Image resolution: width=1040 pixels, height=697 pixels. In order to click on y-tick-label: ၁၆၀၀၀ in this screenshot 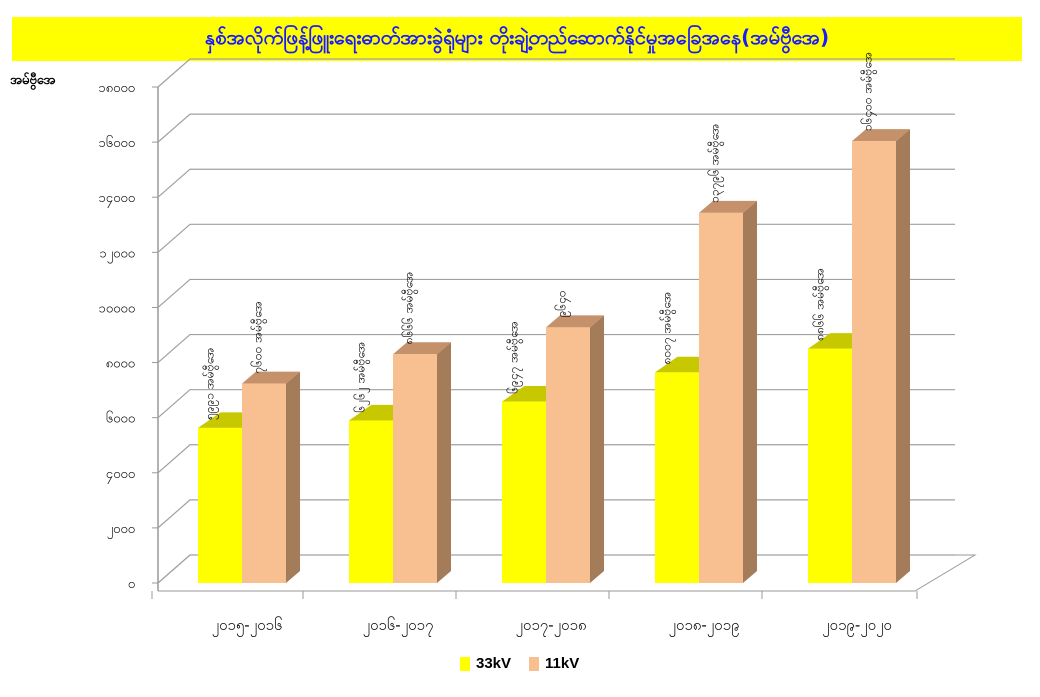, I will do `click(116, 143)`.